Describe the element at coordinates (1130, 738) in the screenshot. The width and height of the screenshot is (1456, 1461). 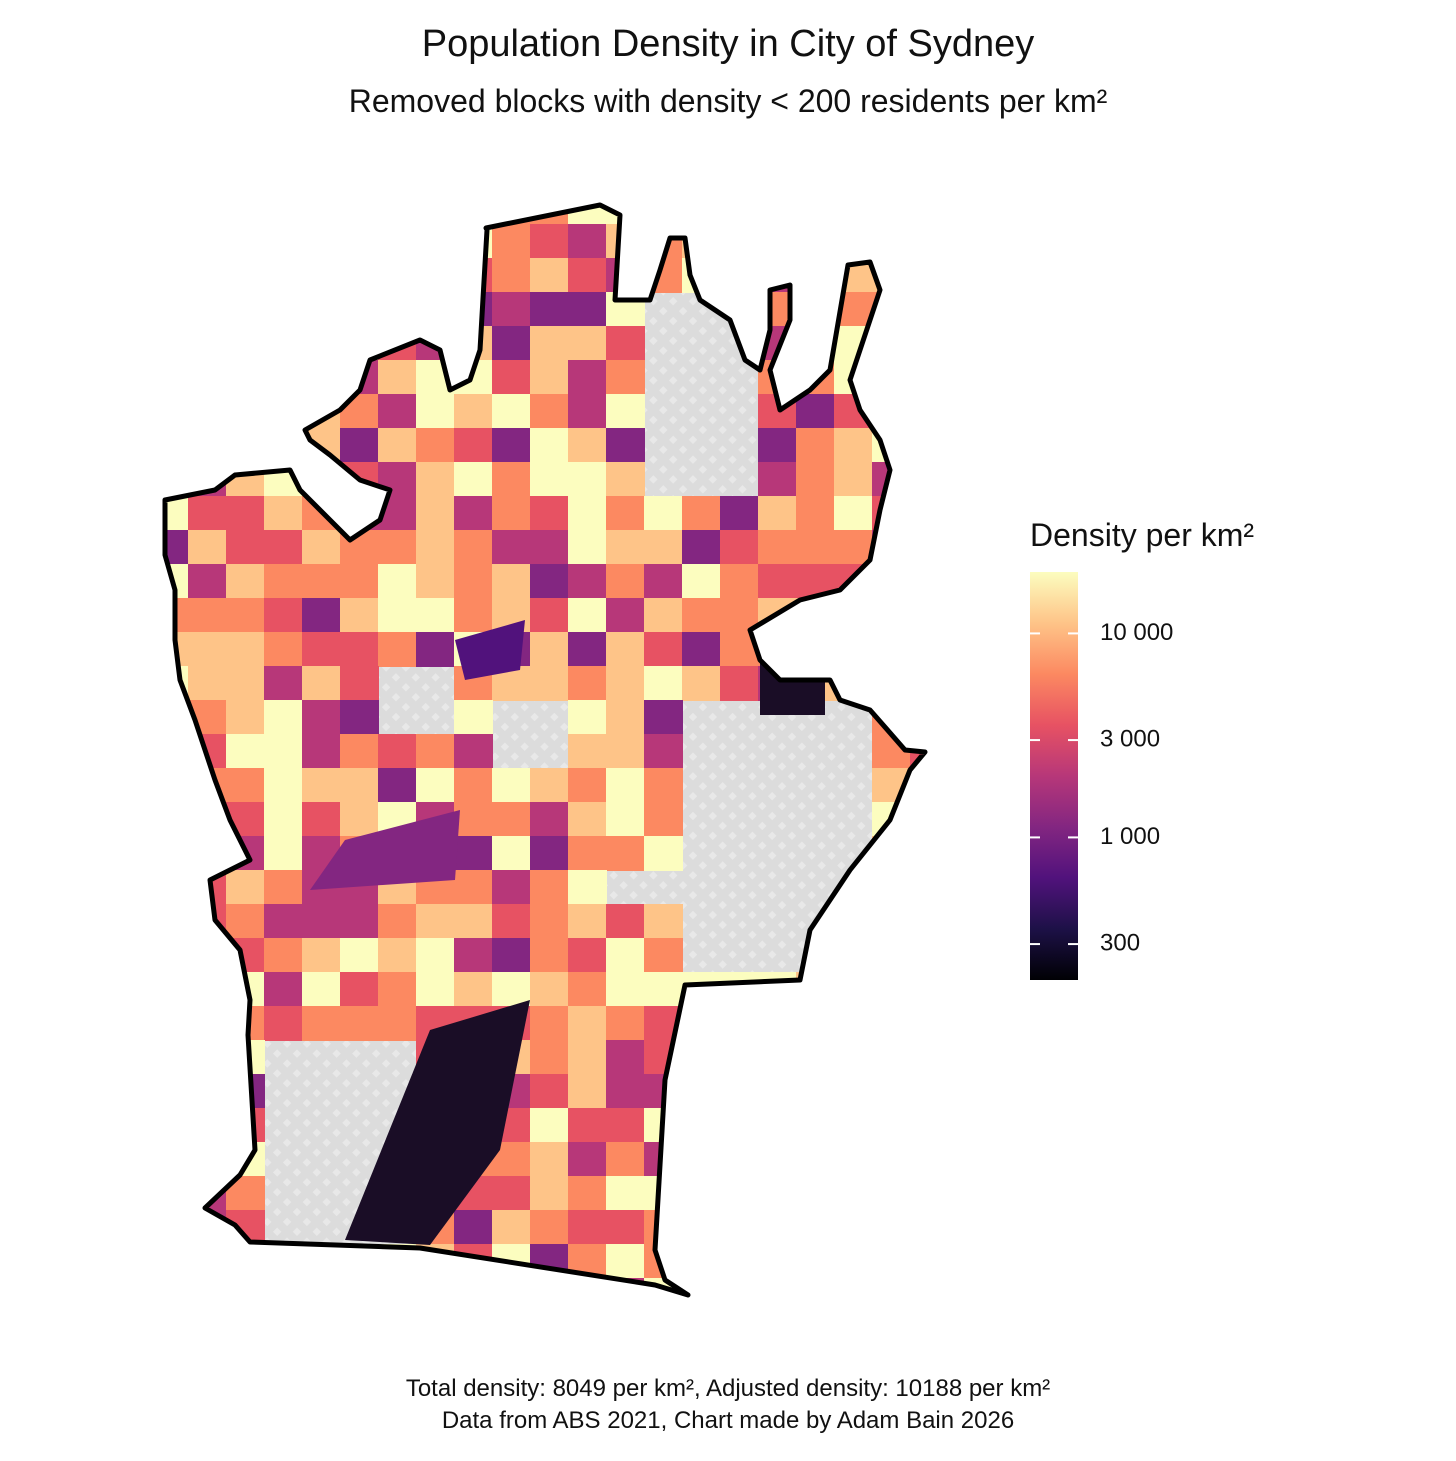
I see `colorbar-tick-label: 3 000` at that location.